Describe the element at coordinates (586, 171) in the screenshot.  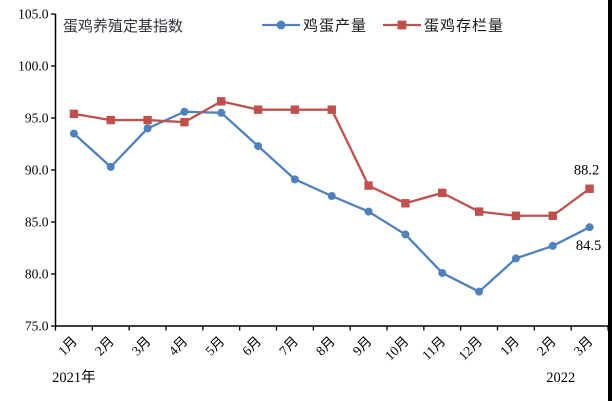
I see `data-label: 88.2` at that location.